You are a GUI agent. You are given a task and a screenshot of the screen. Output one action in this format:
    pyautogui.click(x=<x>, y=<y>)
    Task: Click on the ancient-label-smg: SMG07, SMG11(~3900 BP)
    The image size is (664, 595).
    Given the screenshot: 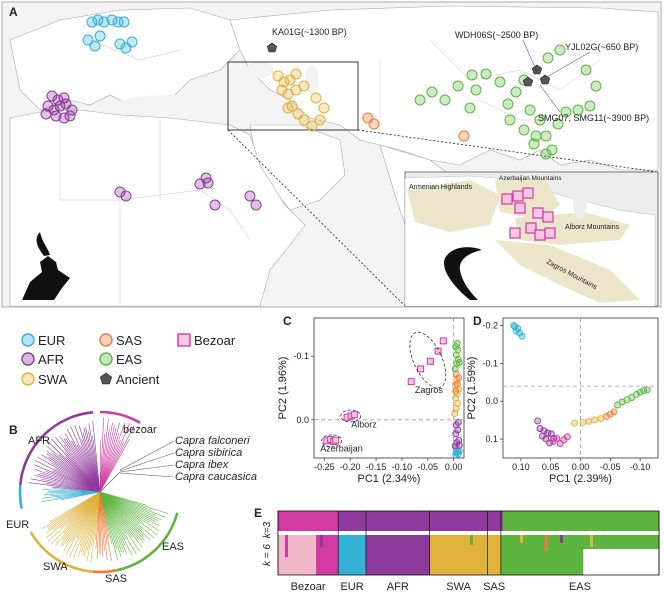 What is the action you would take?
    pyautogui.click(x=593, y=118)
    